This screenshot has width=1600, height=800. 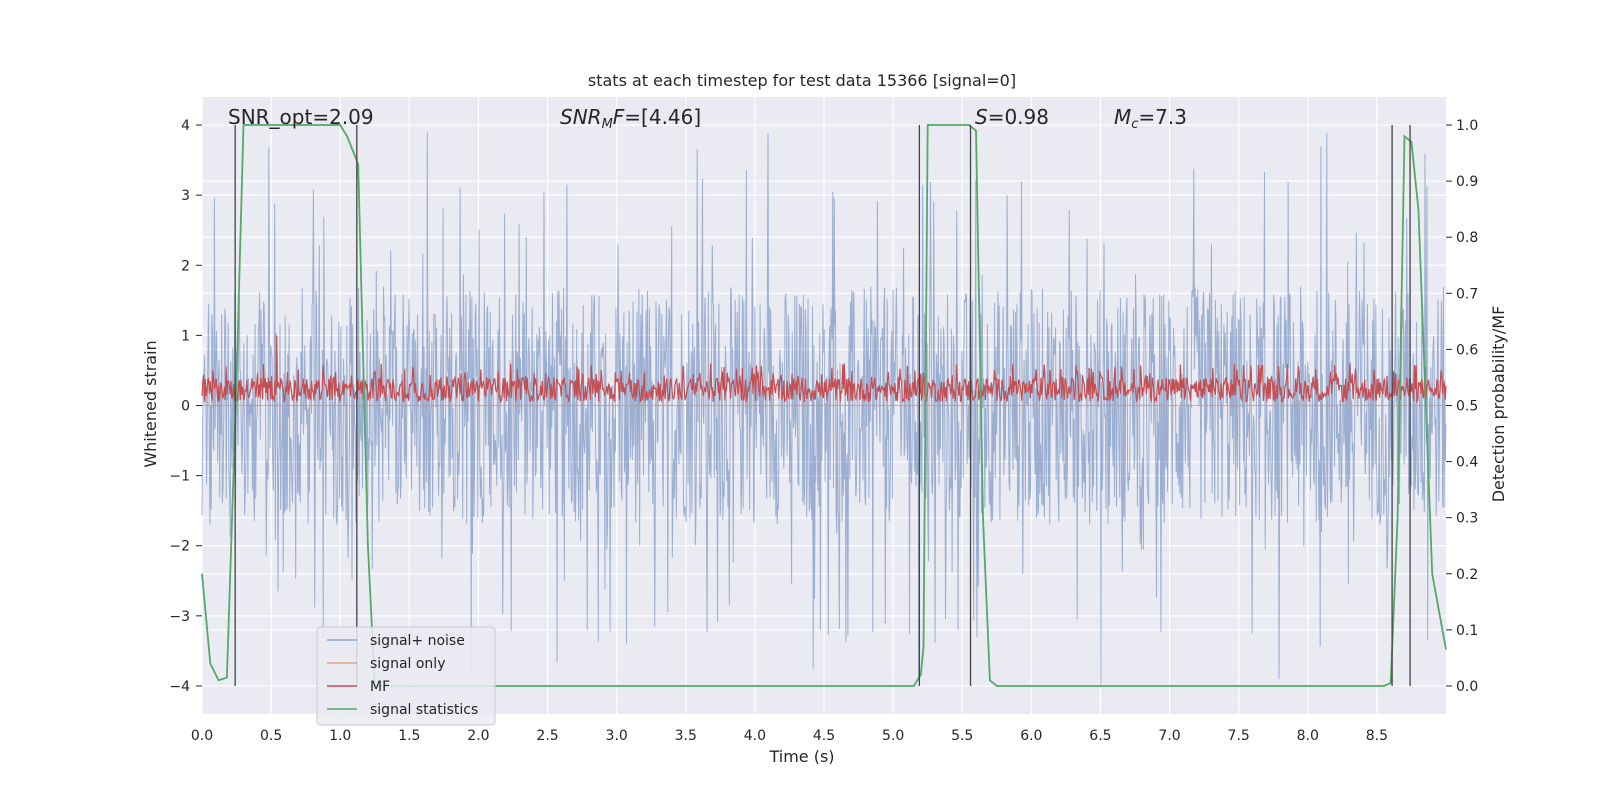 What do you see at coordinates (409, 736) in the screenshot?
I see `x-tick-label: 1.5` at bounding box center [409, 736].